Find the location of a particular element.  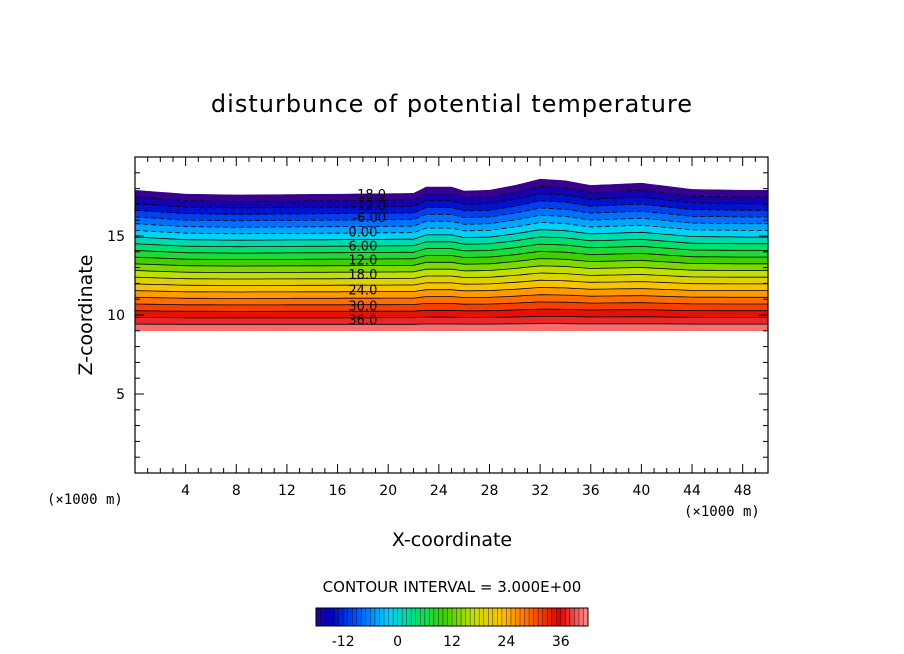

x-tick-label: 44 is located at coordinates (692, 491).